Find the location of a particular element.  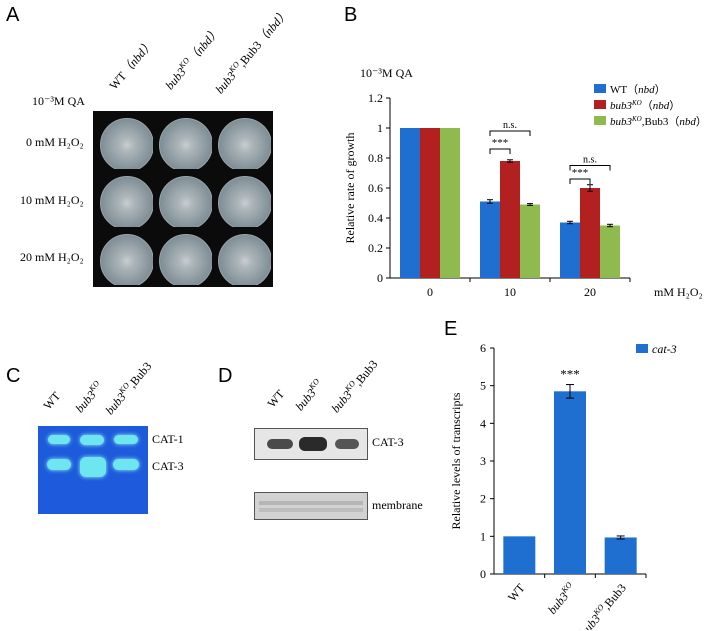

chart-b-ytick-label: 0.4 is located at coordinates (375, 218).